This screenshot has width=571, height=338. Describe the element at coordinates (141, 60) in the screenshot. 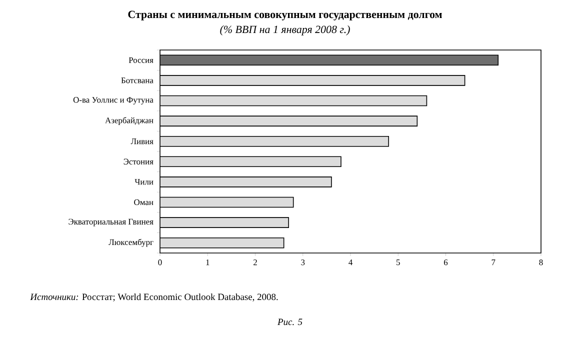

I see `y-tick-label: Россия` at that location.